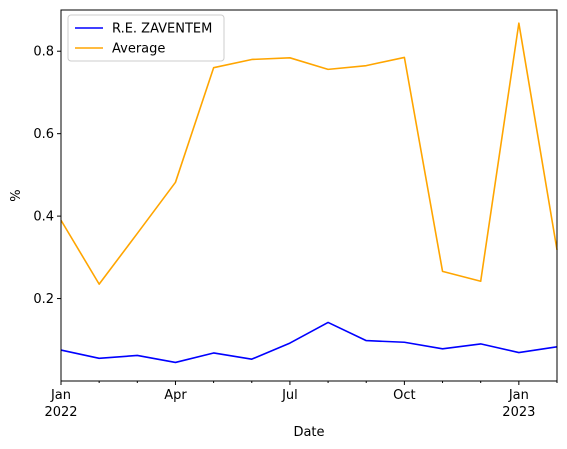 Image resolution: width=567 pixels, height=449 pixels. I want to click on y-tick-label: 0.4, so click(43, 217).